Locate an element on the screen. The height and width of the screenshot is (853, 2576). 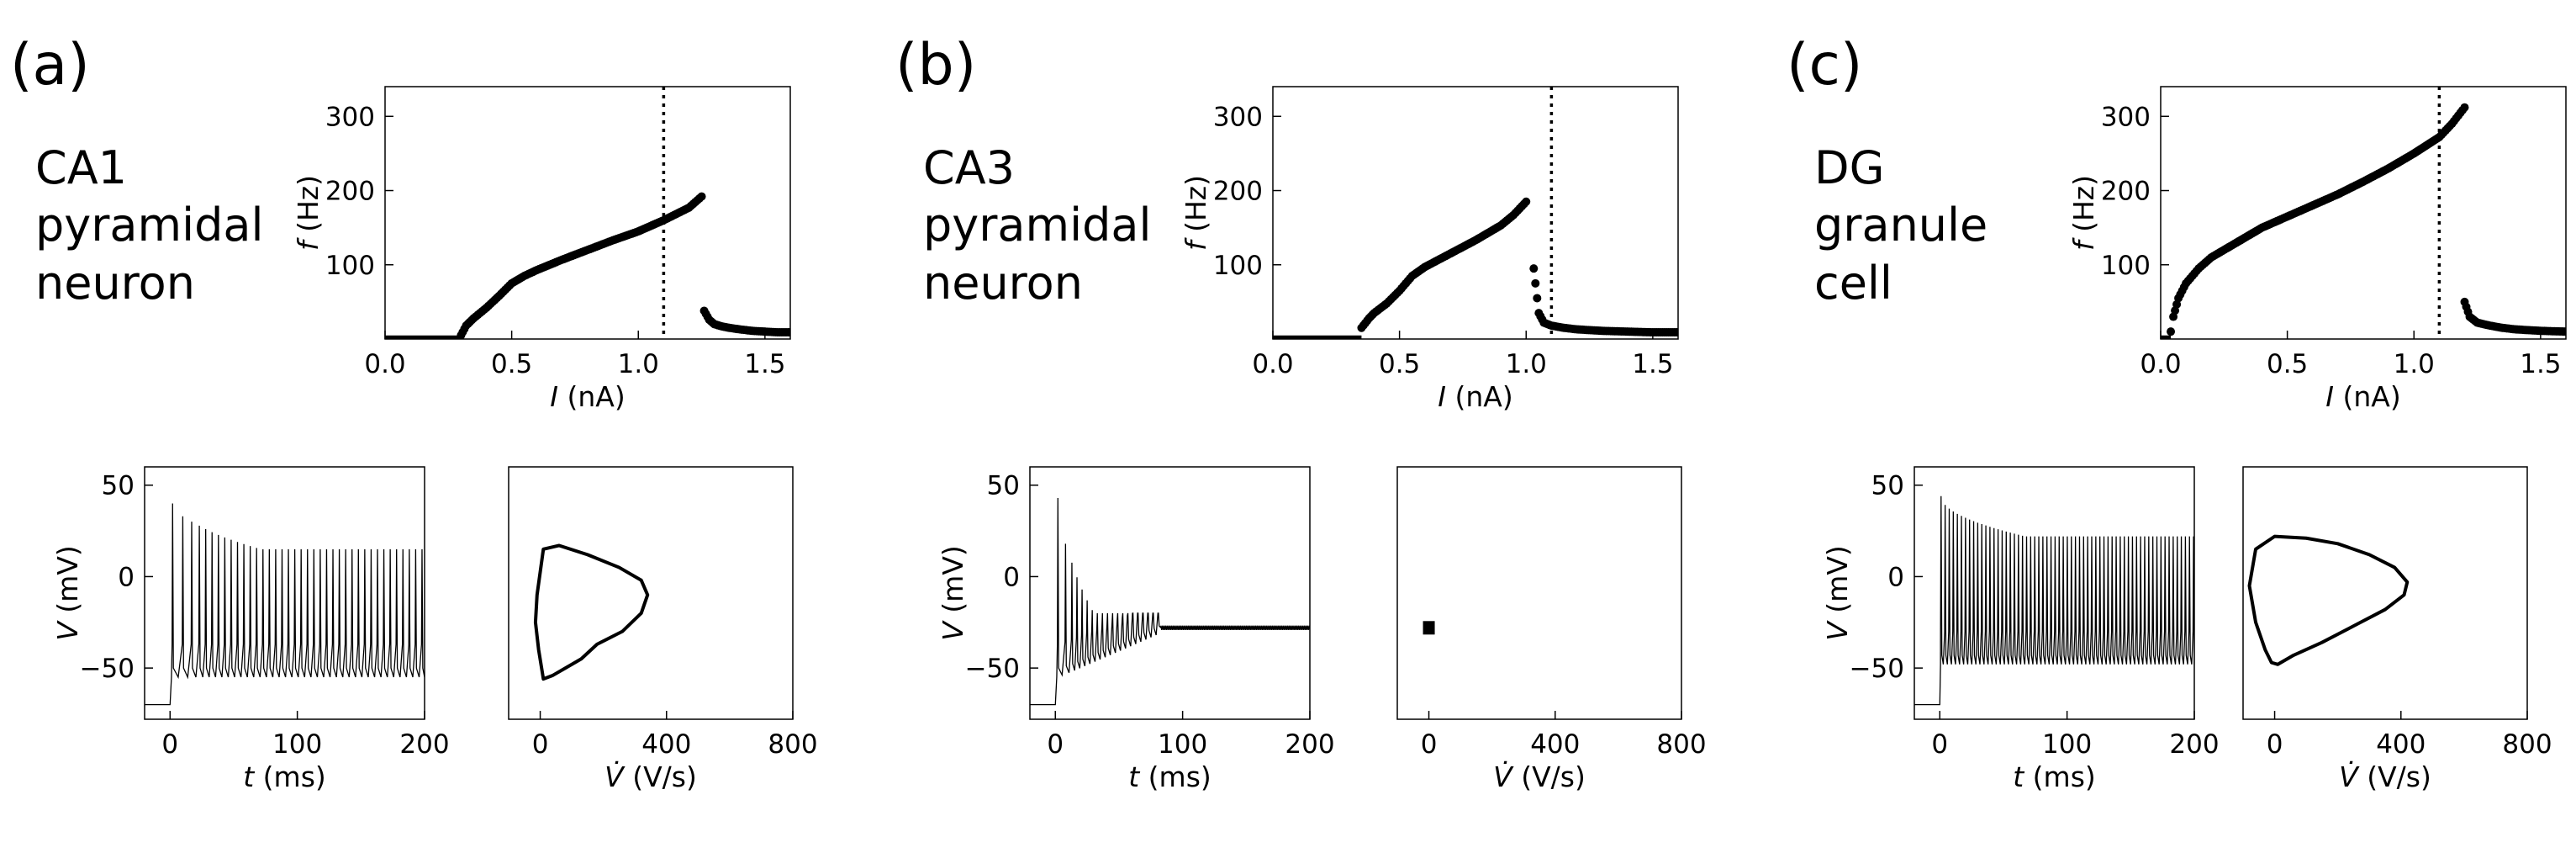
phase-plot-chart-c: 0 400 800 V̇ (V/s) is located at coordinates (2397, 629).